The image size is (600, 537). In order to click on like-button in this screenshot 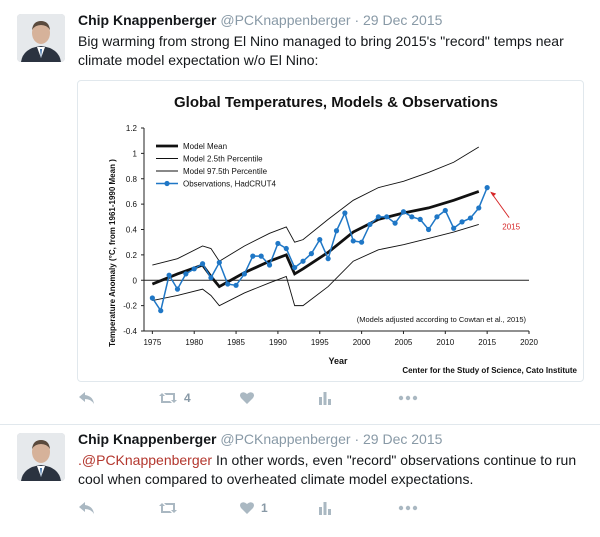, I will do `click(250, 398)`.